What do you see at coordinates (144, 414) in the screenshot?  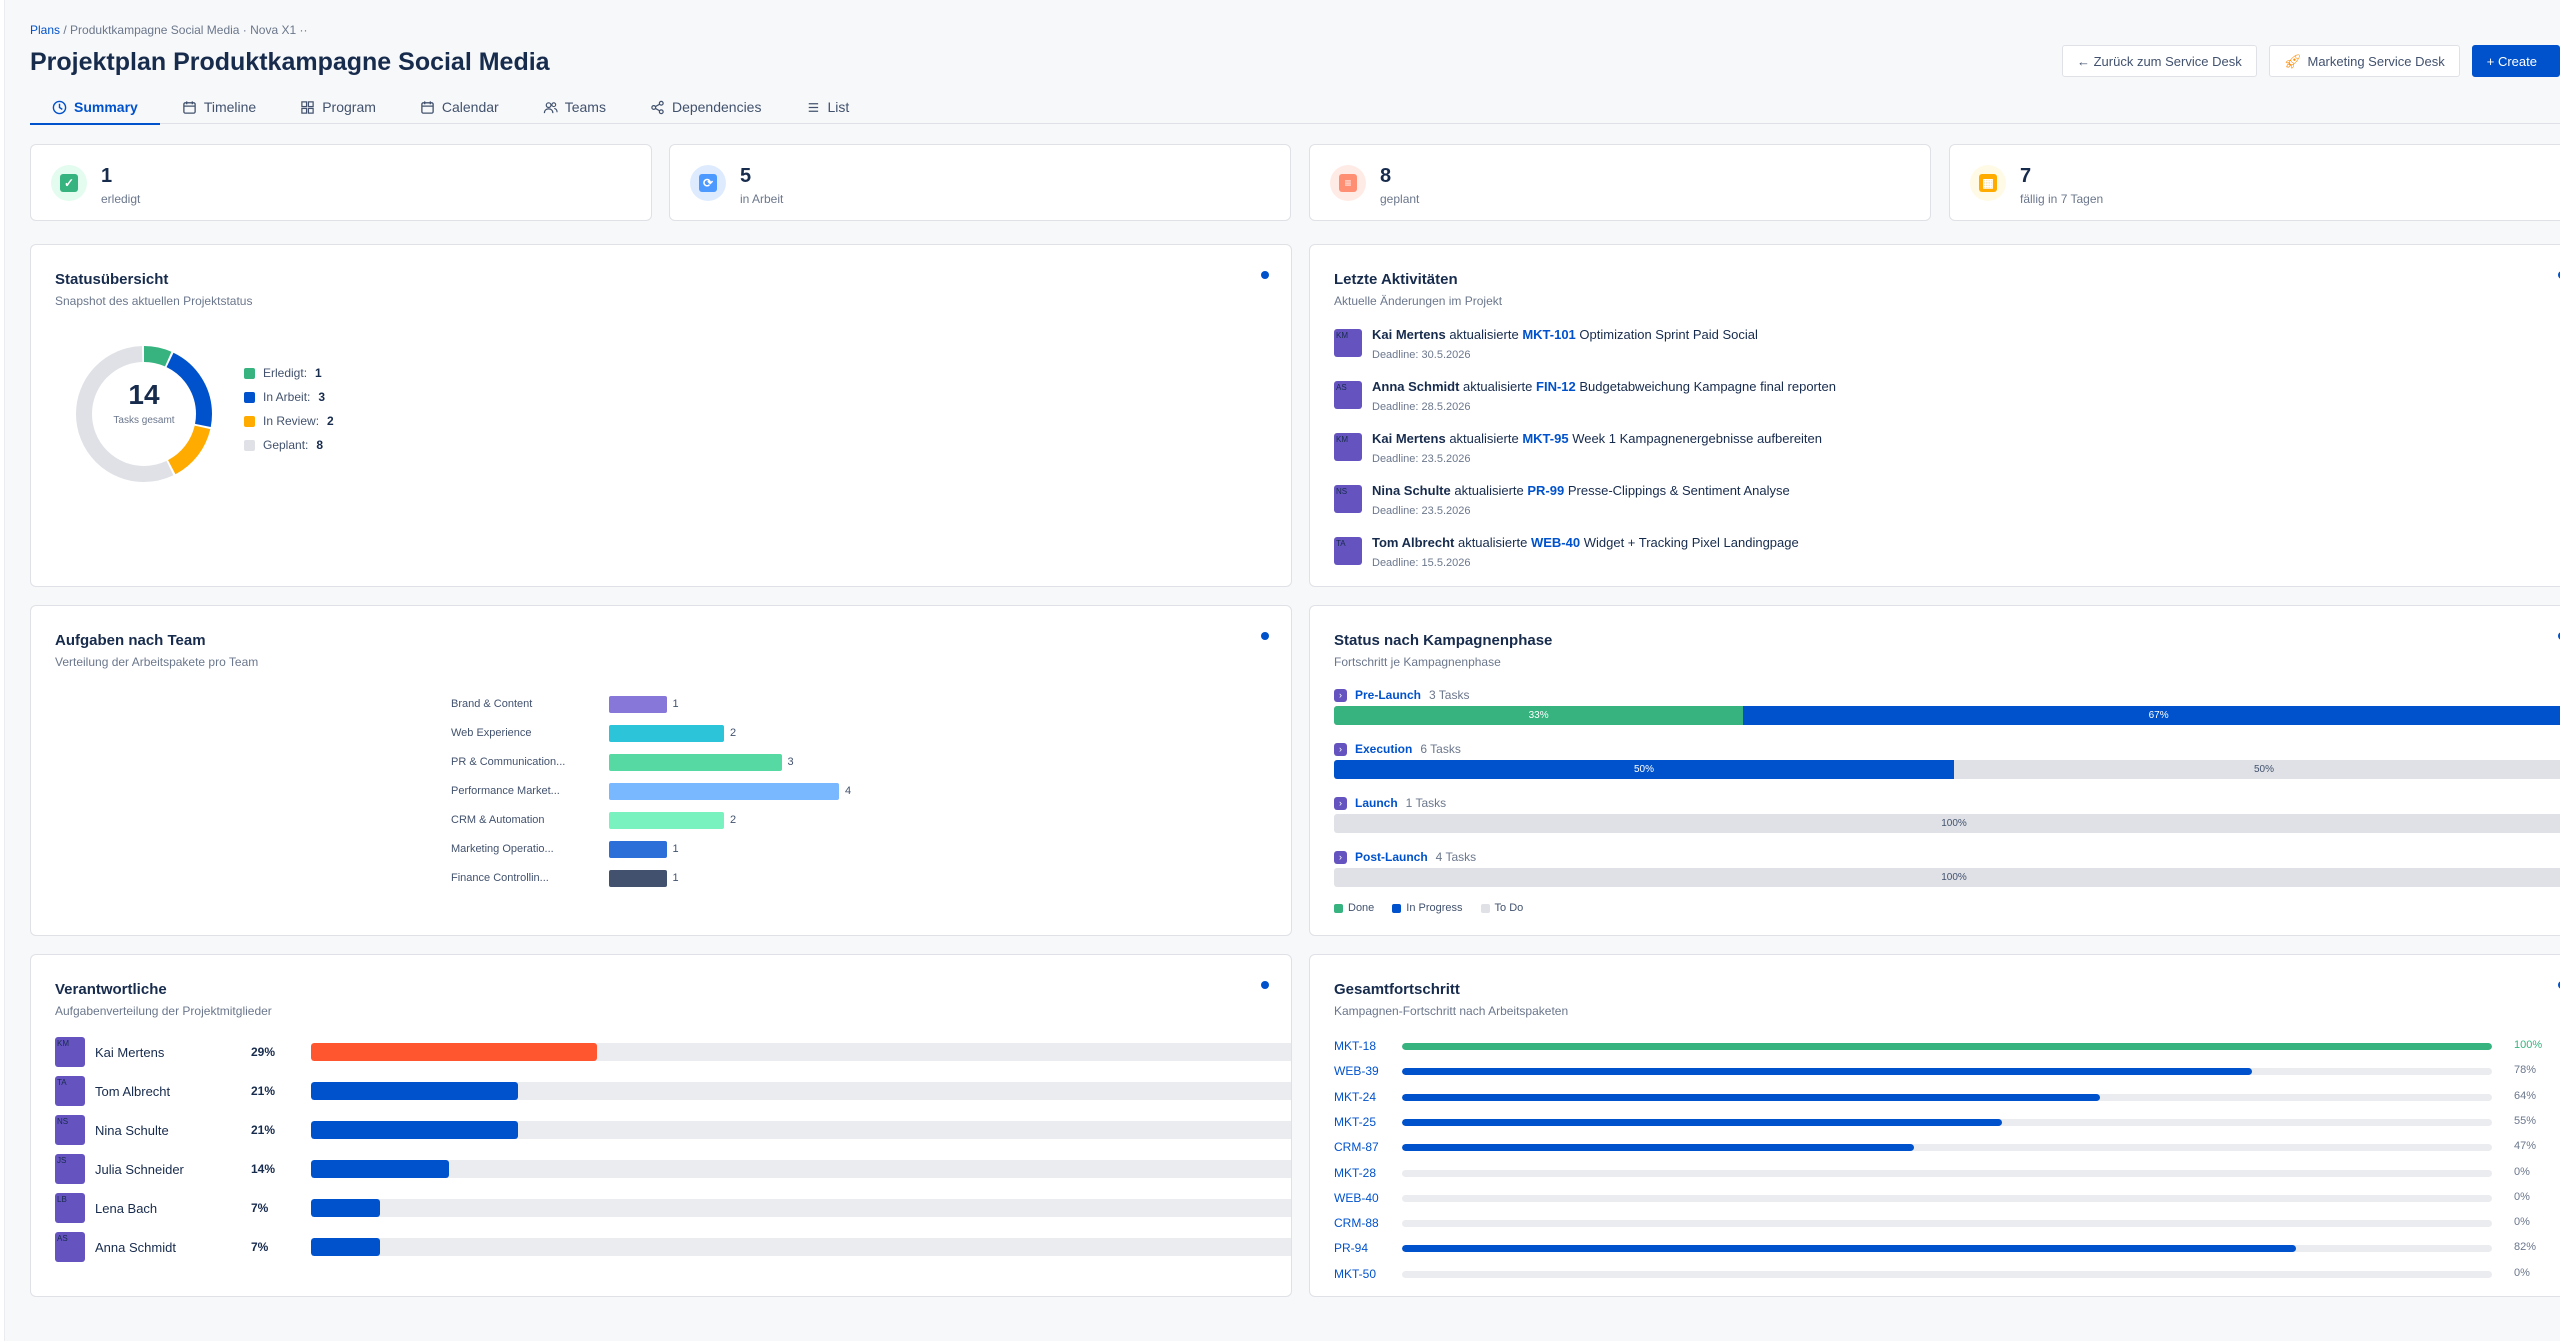 I see `donut-slice` at bounding box center [144, 414].